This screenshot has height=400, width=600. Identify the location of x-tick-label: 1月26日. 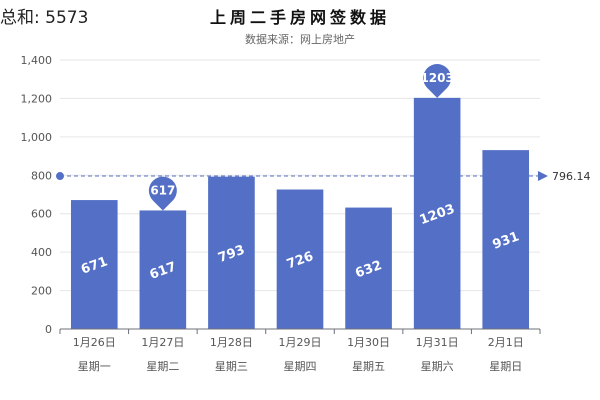
(94, 342).